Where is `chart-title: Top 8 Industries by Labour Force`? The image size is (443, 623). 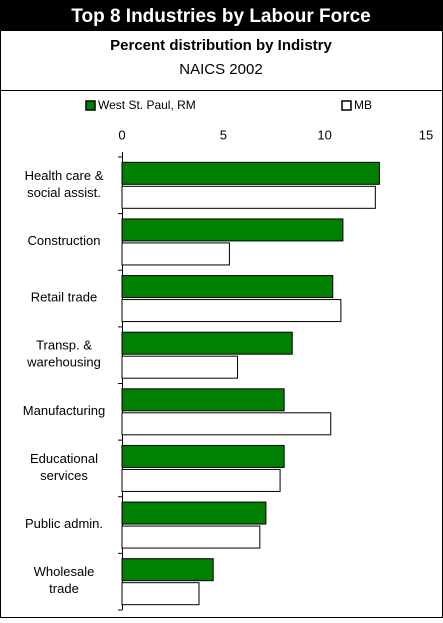 chart-title: Top 8 Industries by Labour Force is located at coordinates (220, 16).